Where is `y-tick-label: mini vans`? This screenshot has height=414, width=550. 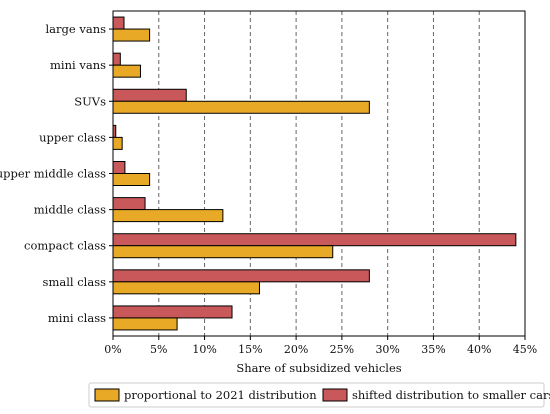
y-tick-label: mini vans is located at coordinates (78, 65).